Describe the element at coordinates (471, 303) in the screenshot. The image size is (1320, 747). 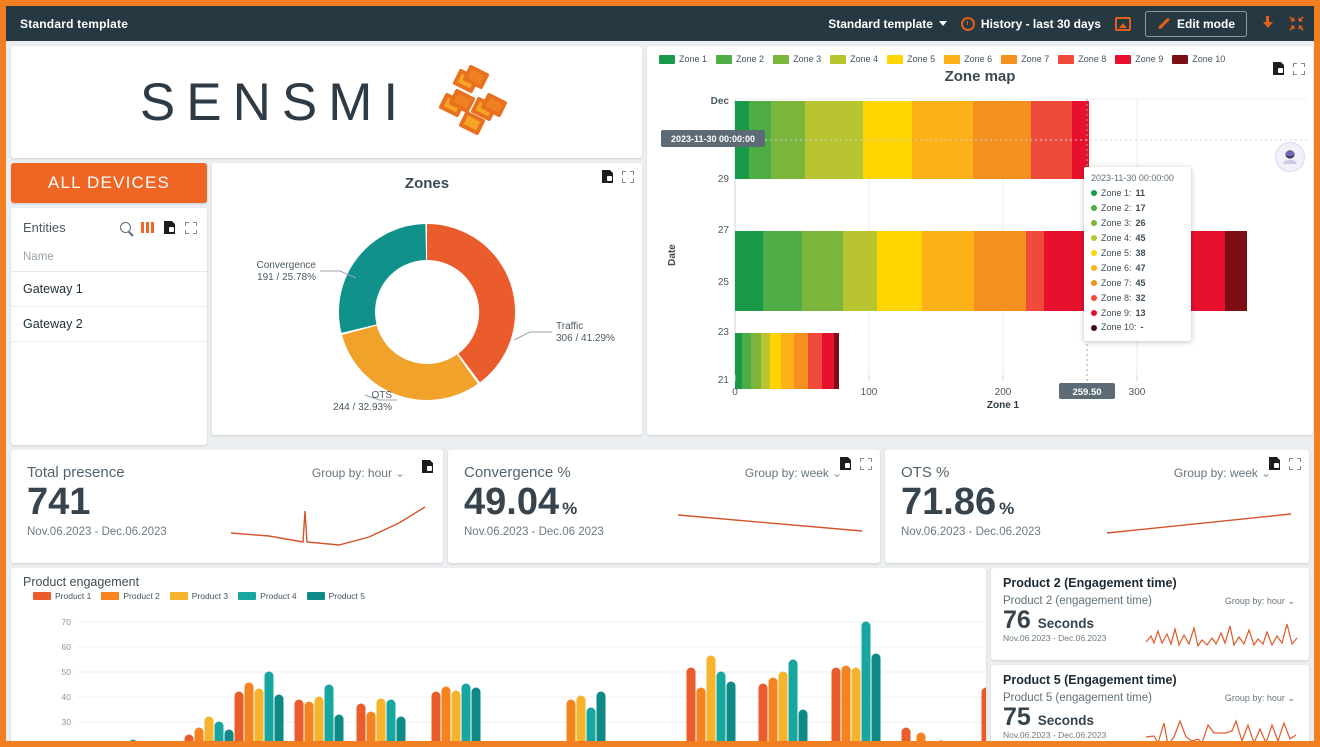
I see `donut-slice-traffic` at that location.